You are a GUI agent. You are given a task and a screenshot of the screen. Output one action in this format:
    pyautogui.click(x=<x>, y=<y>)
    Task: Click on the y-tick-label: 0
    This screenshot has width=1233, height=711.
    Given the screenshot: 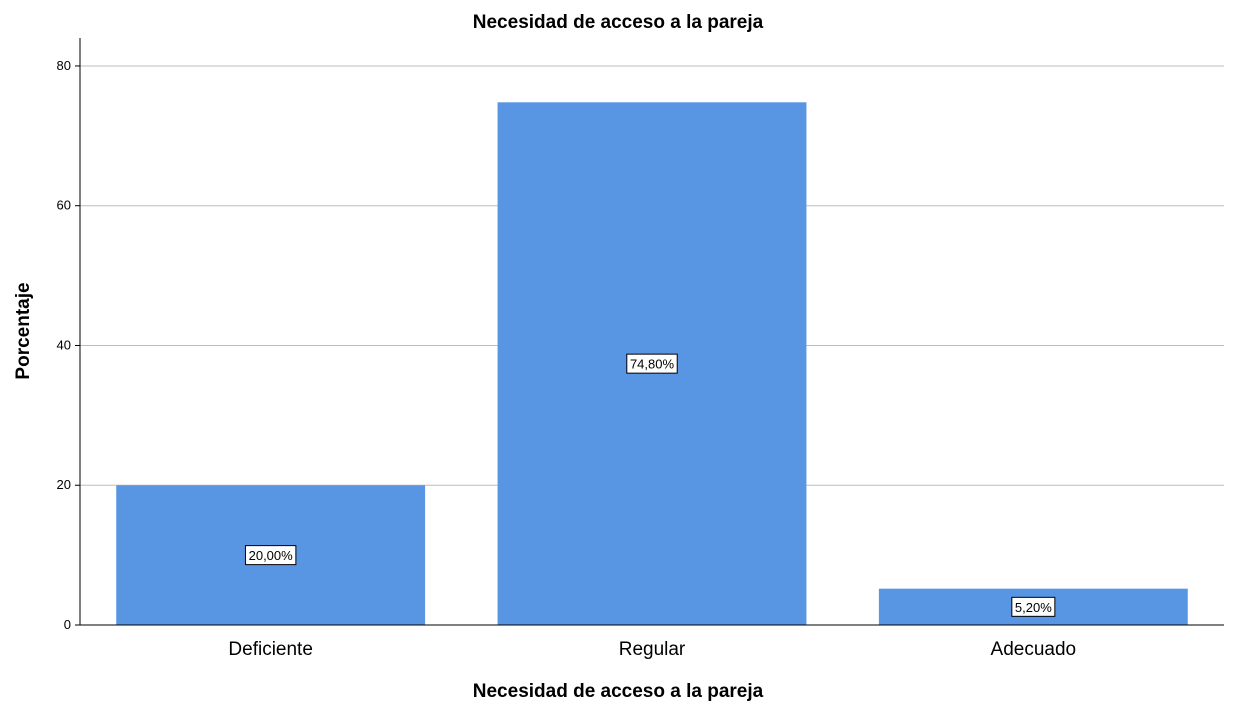 What is the action you would take?
    pyautogui.click(x=67, y=624)
    